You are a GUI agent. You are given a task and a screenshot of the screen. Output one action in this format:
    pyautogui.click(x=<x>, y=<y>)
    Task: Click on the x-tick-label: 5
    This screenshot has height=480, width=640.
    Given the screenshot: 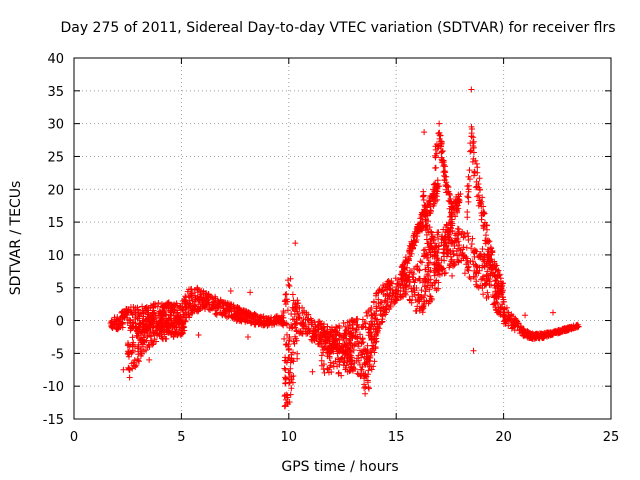 What is the action you would take?
    pyautogui.click(x=181, y=437)
    